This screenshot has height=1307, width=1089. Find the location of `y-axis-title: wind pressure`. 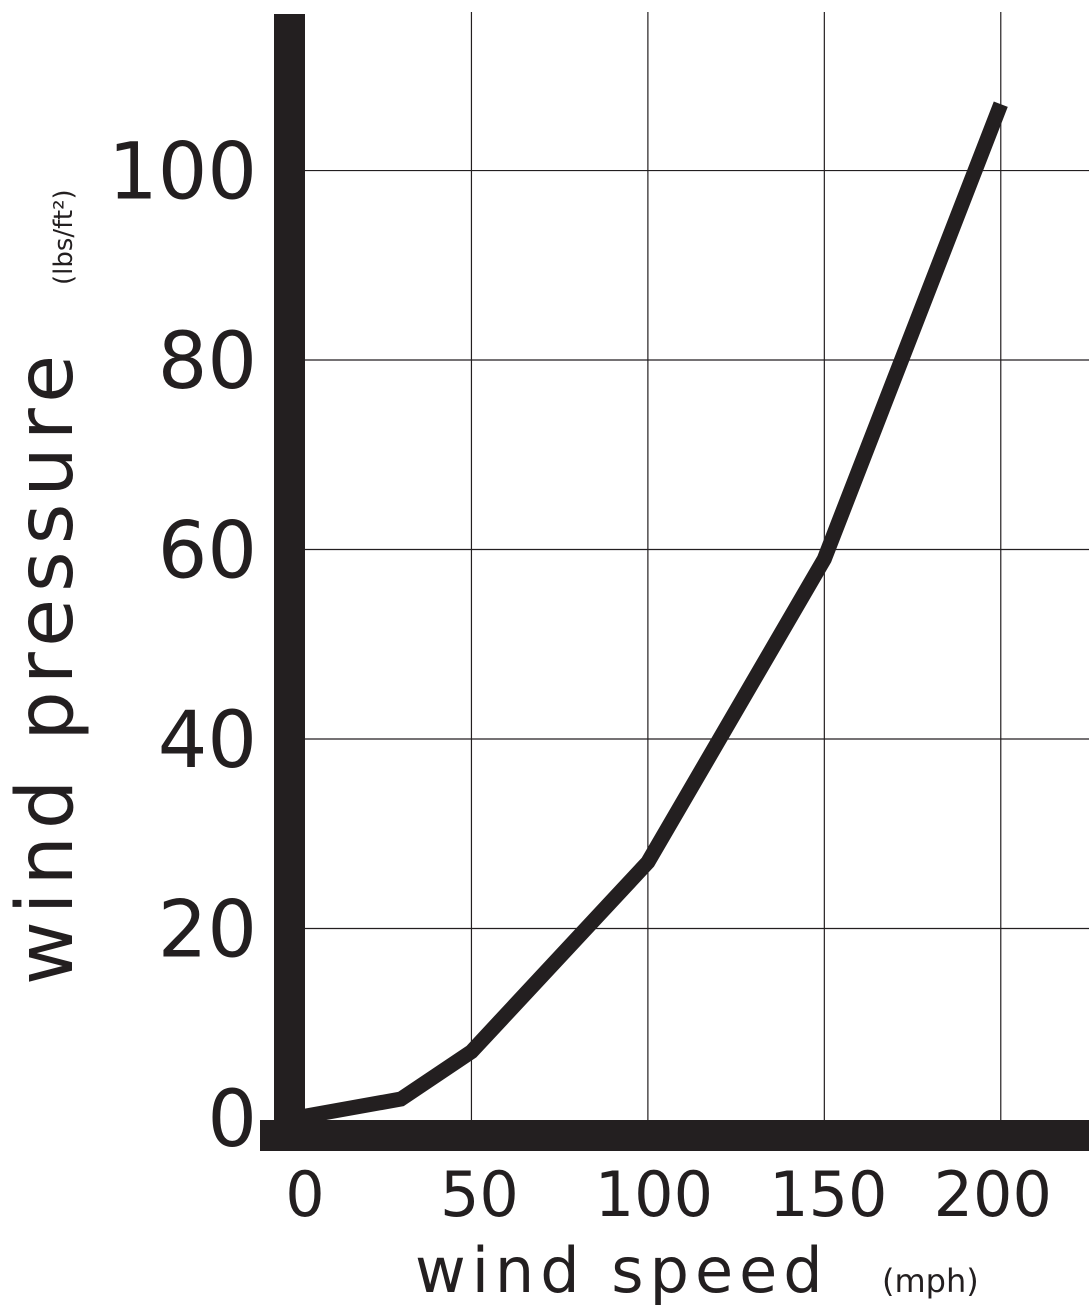

y-axis-title: wind pressure is located at coordinates (46, 666).